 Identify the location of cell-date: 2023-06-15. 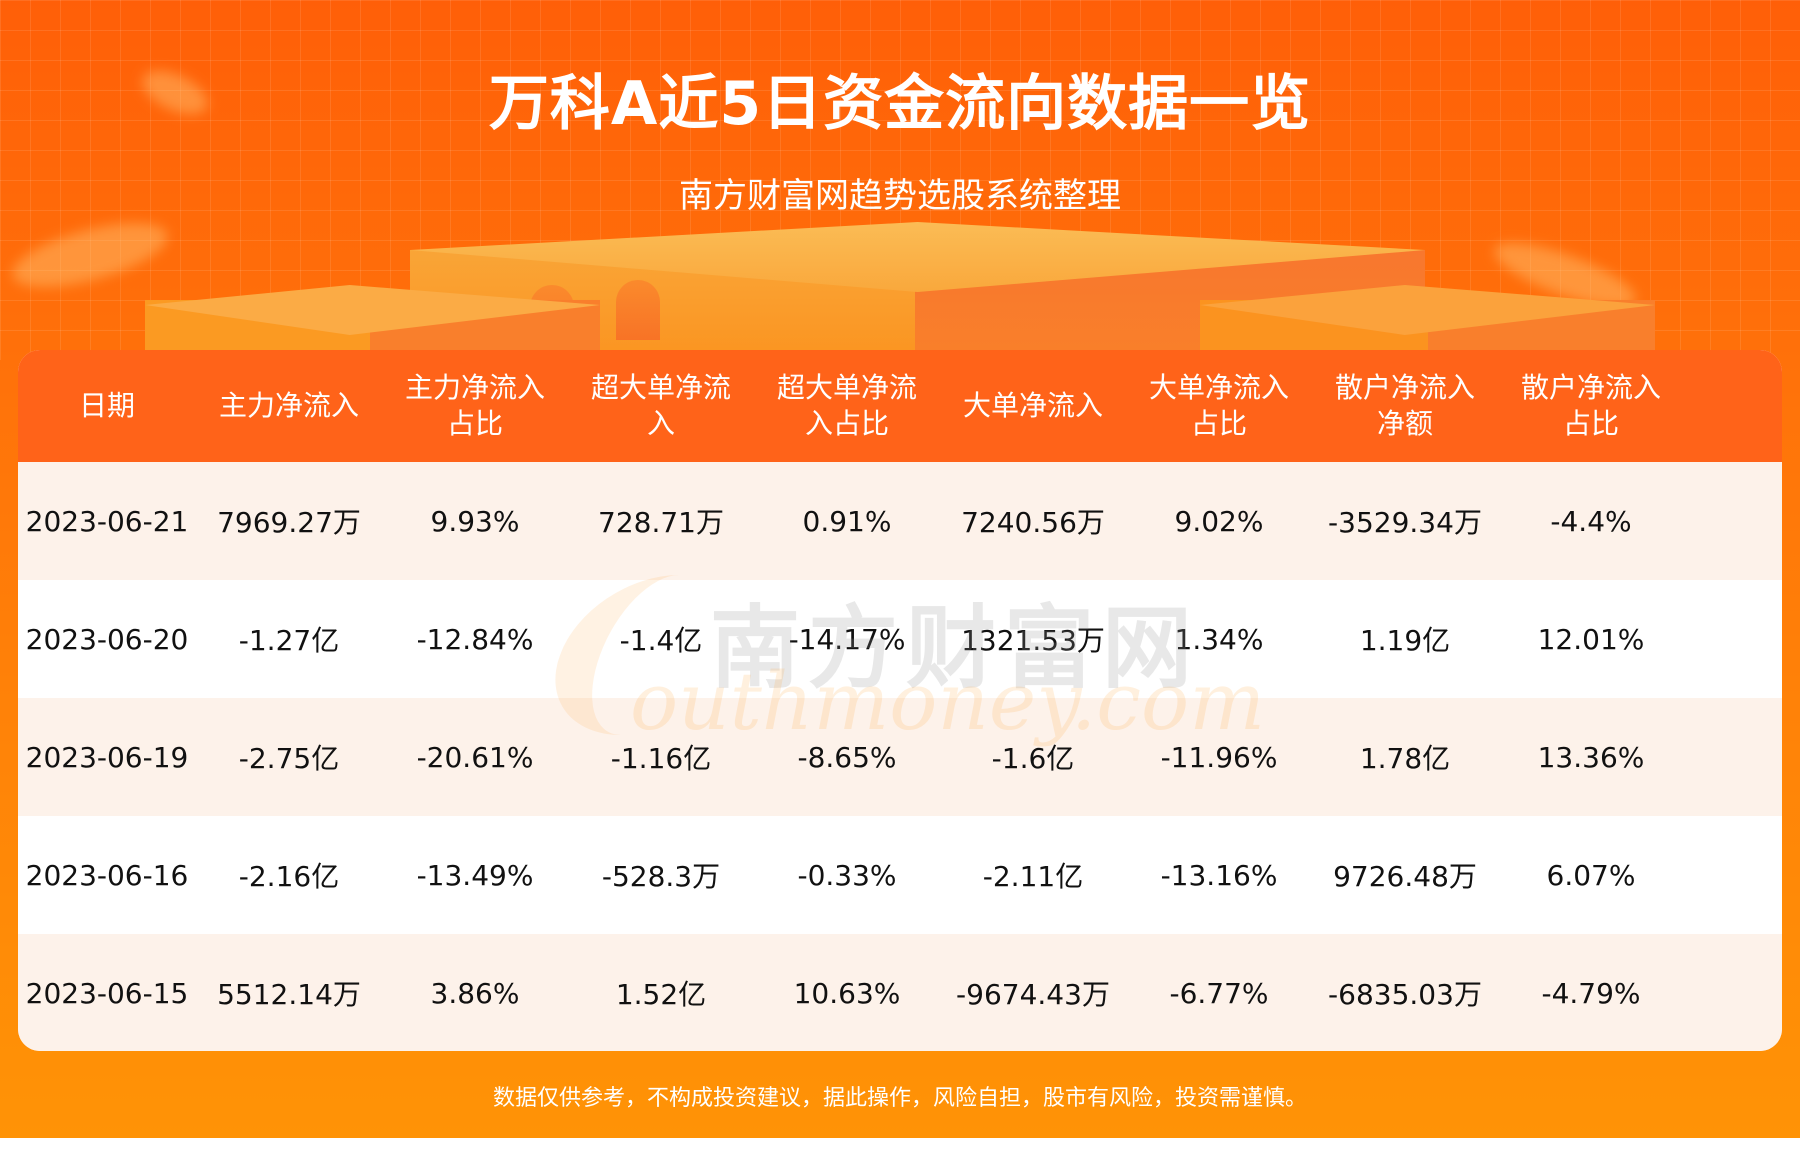
(107, 993).